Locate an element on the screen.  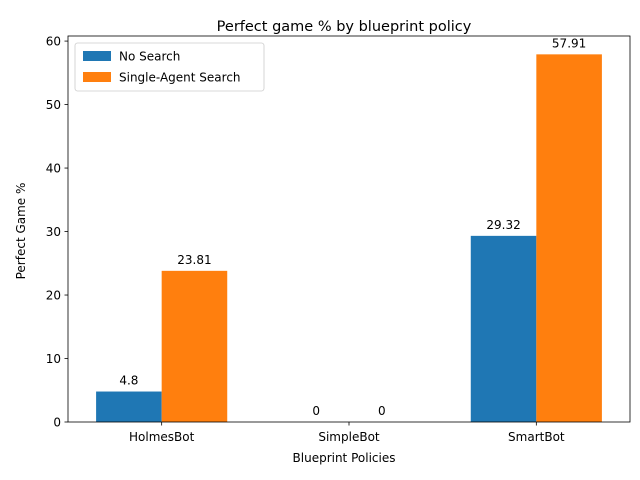
x-tick-label: SmartBot is located at coordinates (536, 437).